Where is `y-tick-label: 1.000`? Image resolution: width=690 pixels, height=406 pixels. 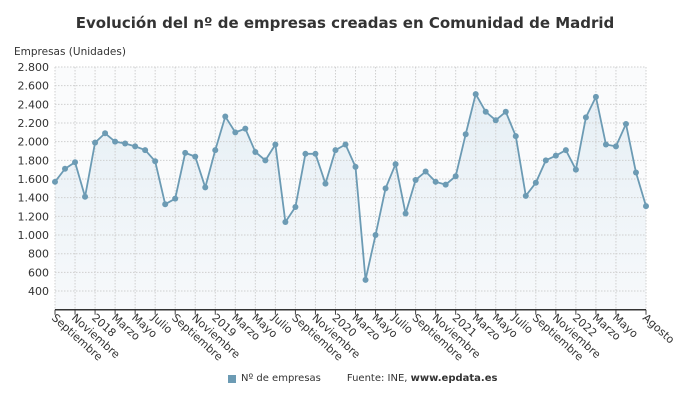 y-tick-label: 1.000 is located at coordinates (34, 235).